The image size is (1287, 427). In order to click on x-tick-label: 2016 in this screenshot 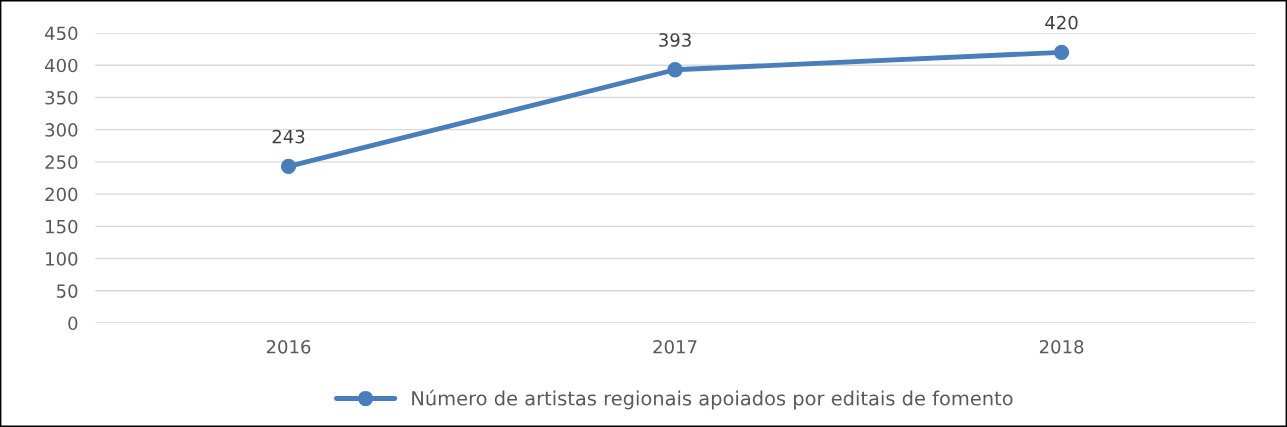, I will do `click(288, 346)`.